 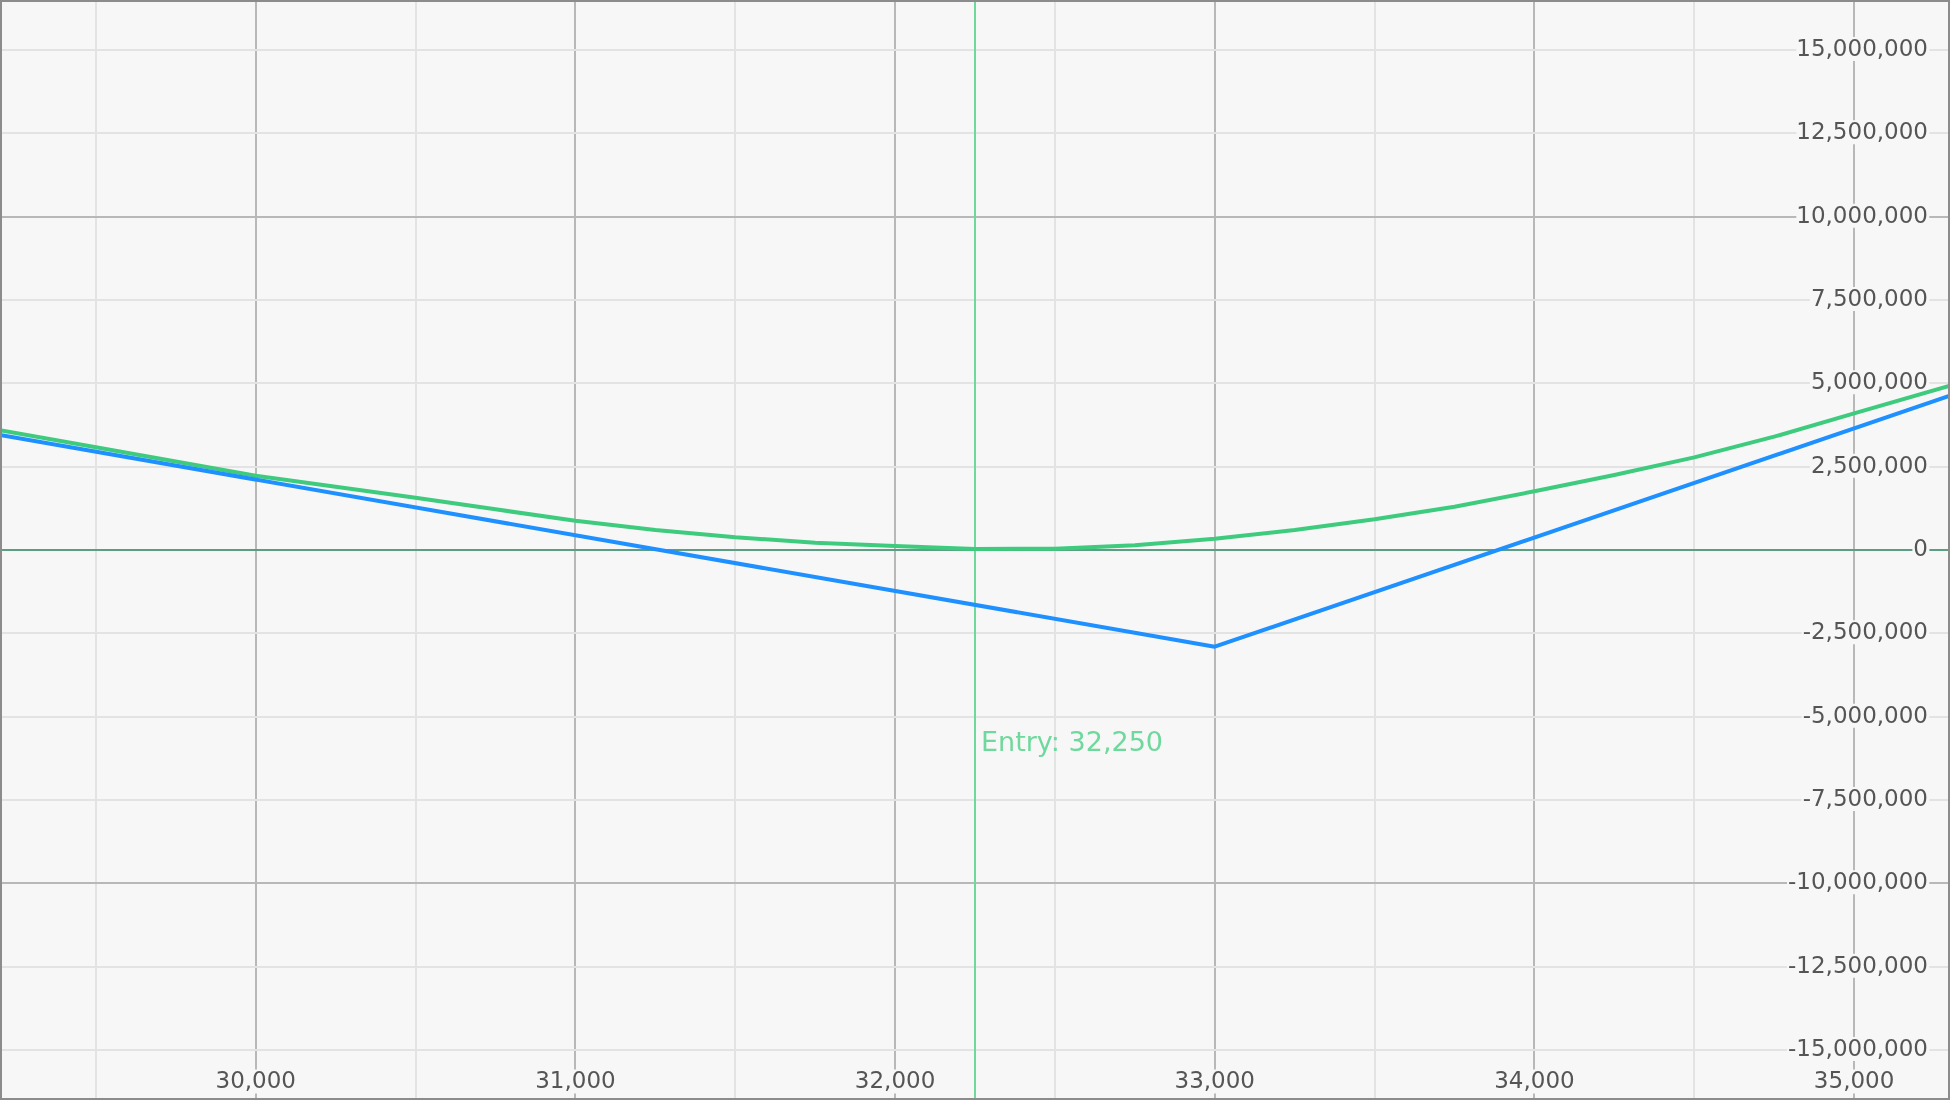 What do you see at coordinates (1858, 881) in the screenshot?
I see `y-tick-label: -10,000,000` at bounding box center [1858, 881].